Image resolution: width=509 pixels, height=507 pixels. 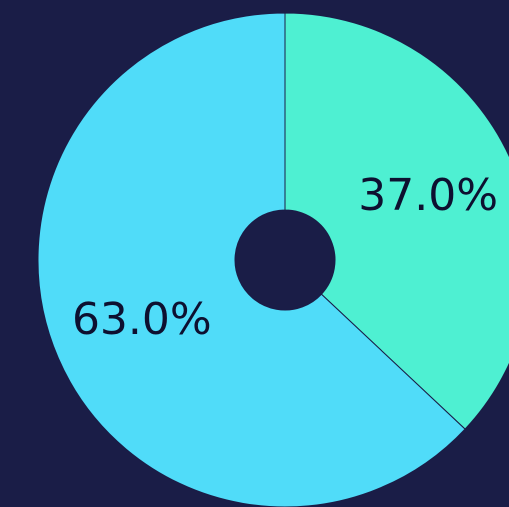 What do you see at coordinates (428, 195) in the screenshot?
I see `value-label: 37.0%` at bounding box center [428, 195].